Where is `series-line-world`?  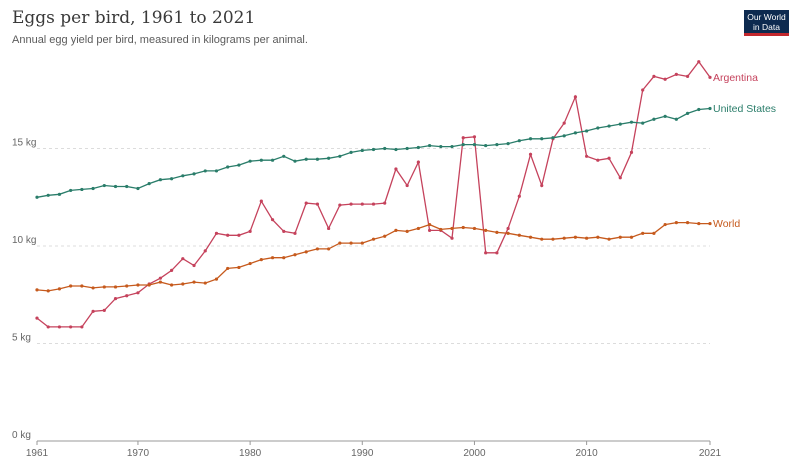 series-line-world is located at coordinates (373, 256).